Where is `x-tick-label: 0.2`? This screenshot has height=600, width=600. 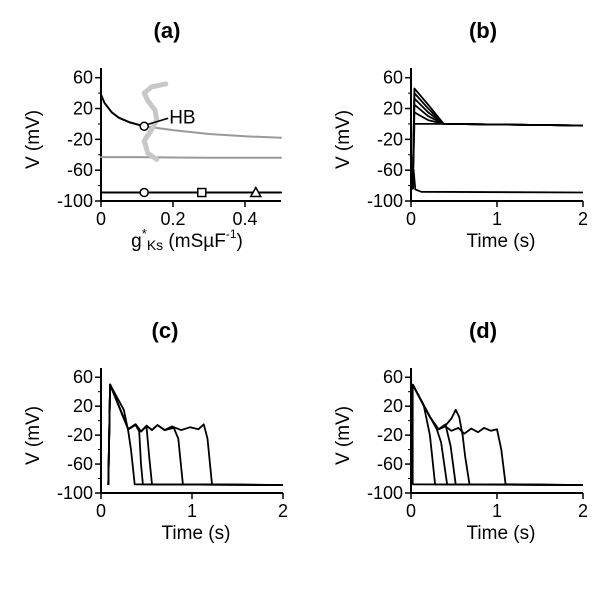
x-tick-label: 0.2 is located at coordinates (172, 219).